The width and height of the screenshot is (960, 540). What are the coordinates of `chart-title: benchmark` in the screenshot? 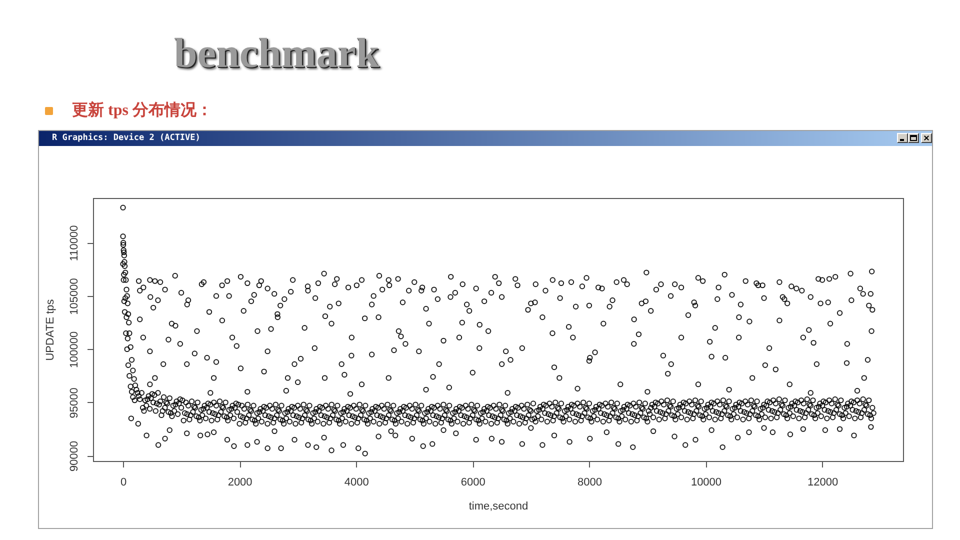 It's located at (277, 54).